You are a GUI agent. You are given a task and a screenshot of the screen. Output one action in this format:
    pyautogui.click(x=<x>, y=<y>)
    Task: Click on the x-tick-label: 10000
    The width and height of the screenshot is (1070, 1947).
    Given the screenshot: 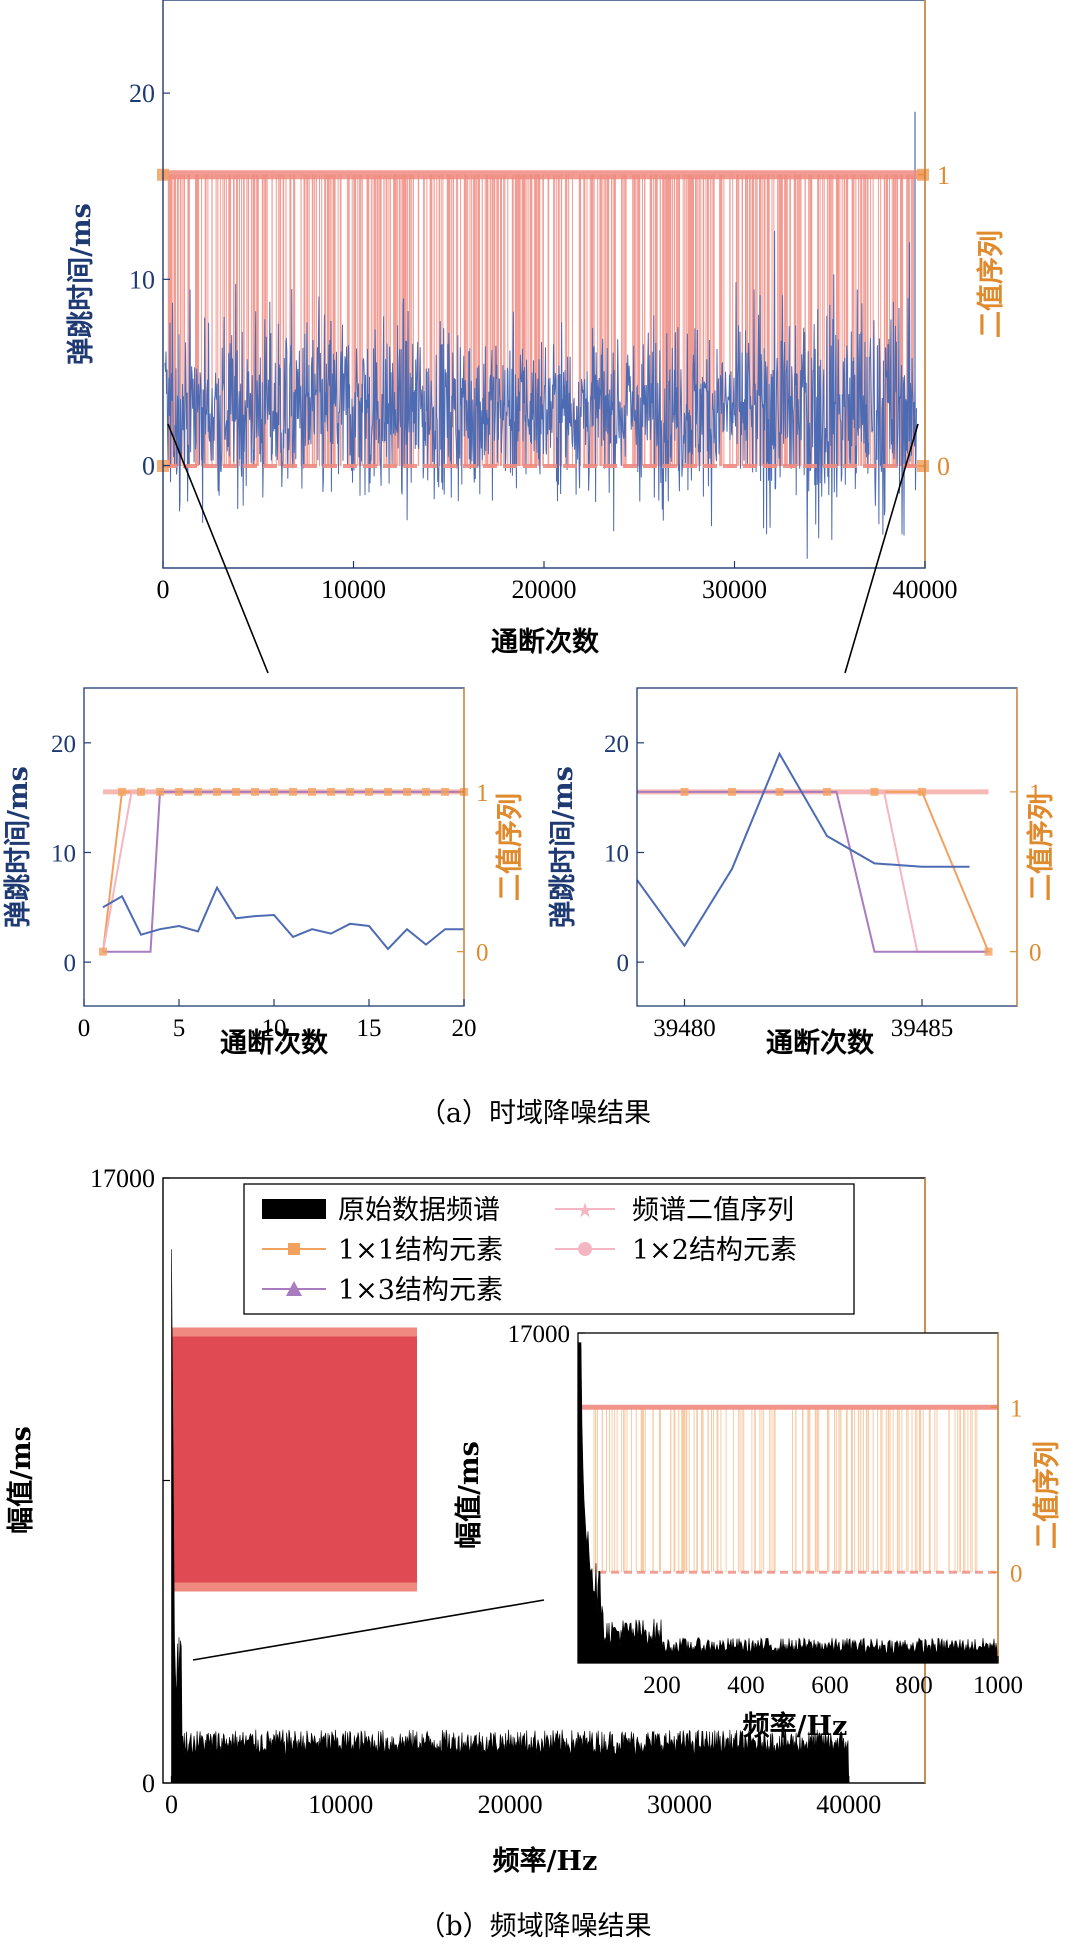 What is the action you would take?
    pyautogui.click(x=340, y=1804)
    